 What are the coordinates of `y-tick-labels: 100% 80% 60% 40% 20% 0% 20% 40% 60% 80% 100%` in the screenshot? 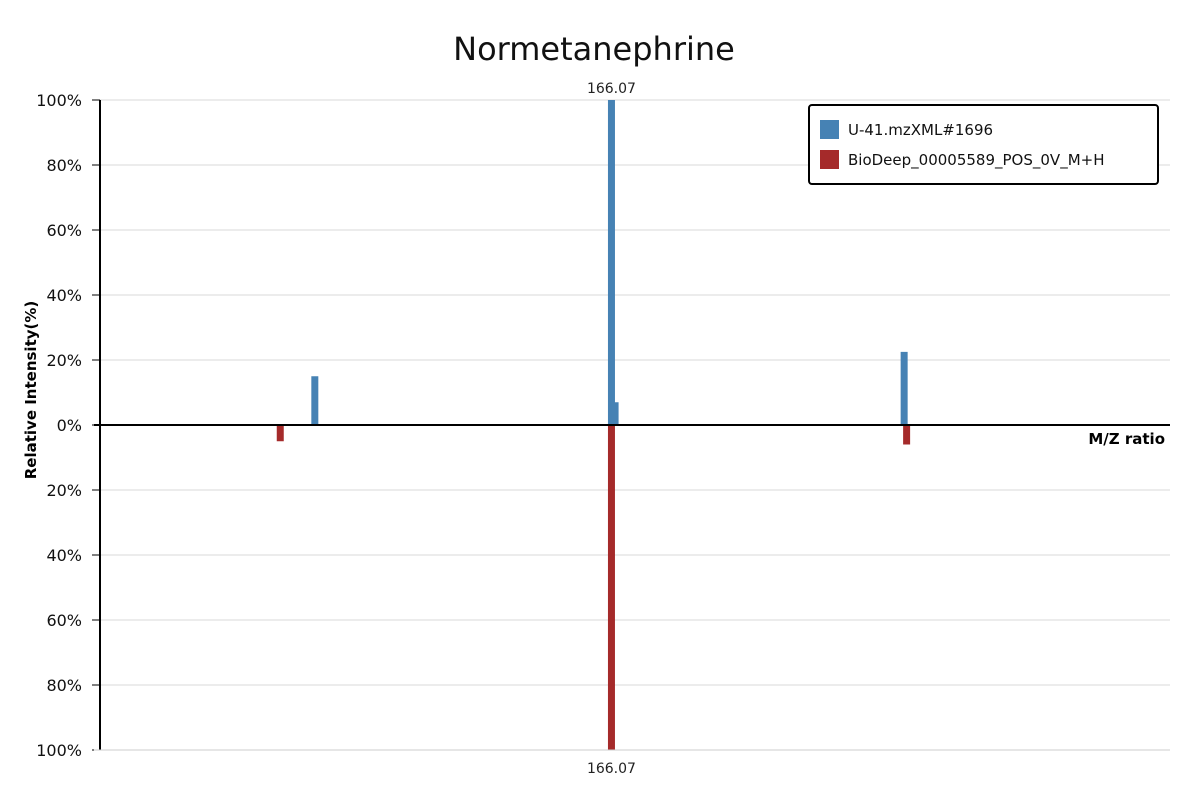 It's located at (59, 425).